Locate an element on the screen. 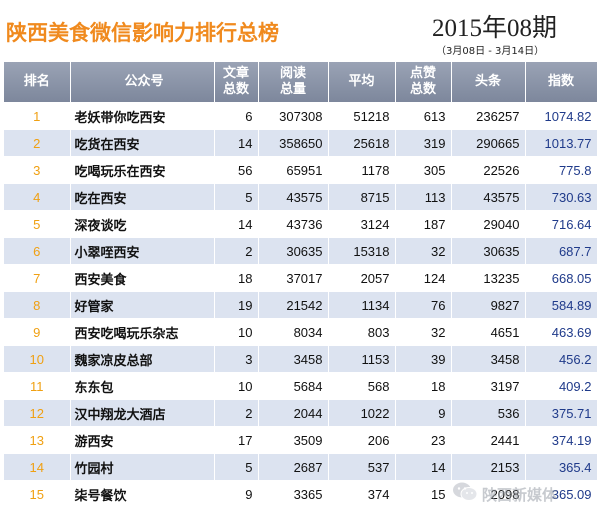 The height and width of the screenshot is (529, 600). article-count-cell: 17 is located at coordinates (236, 440).